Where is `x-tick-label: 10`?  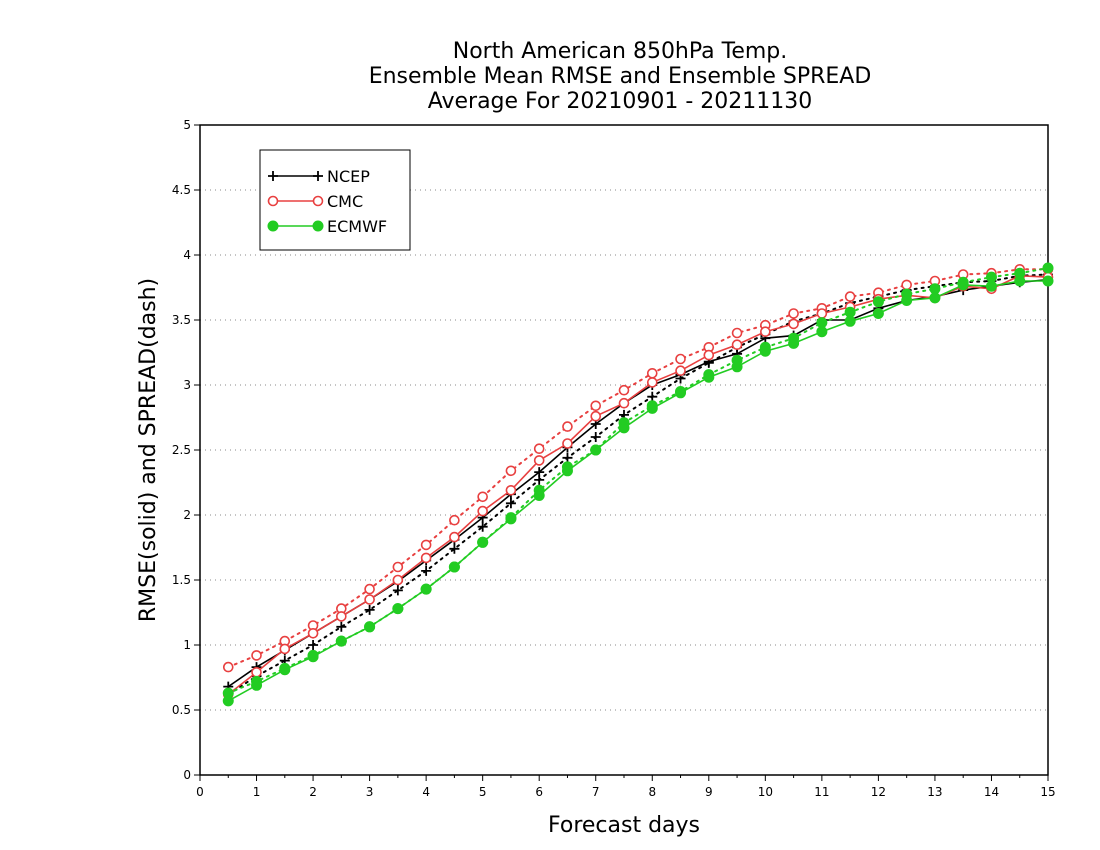 x-tick-label: 10 is located at coordinates (765, 792).